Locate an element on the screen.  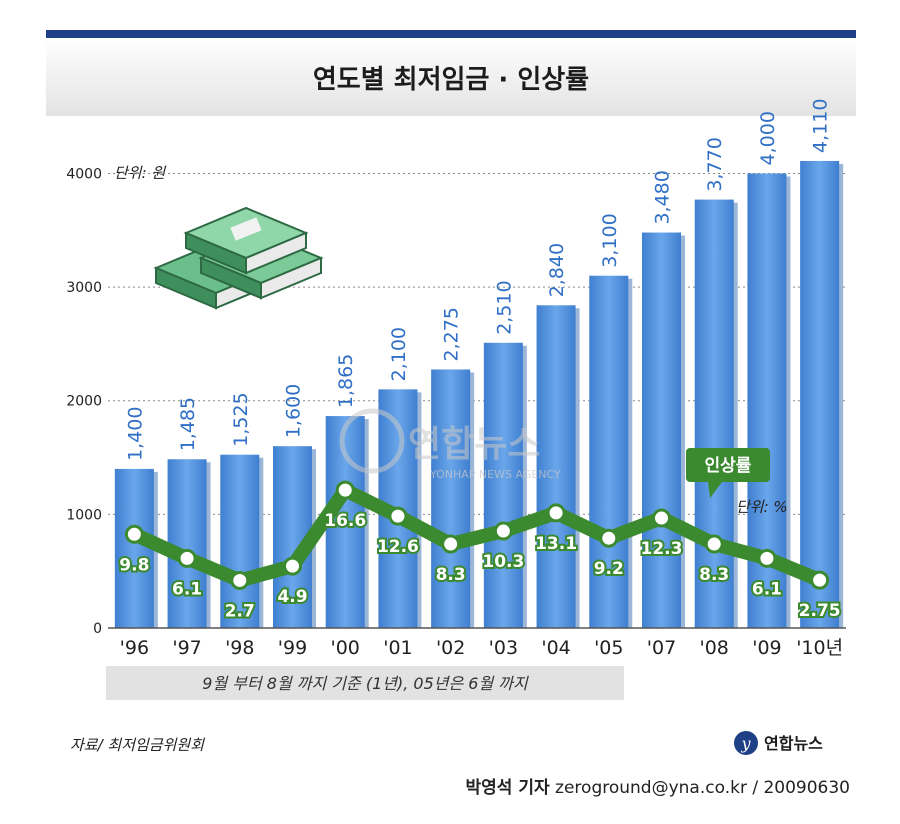
y-axis-ticks: 0 1000 2000 3000 4000 is located at coordinates (84, 401).